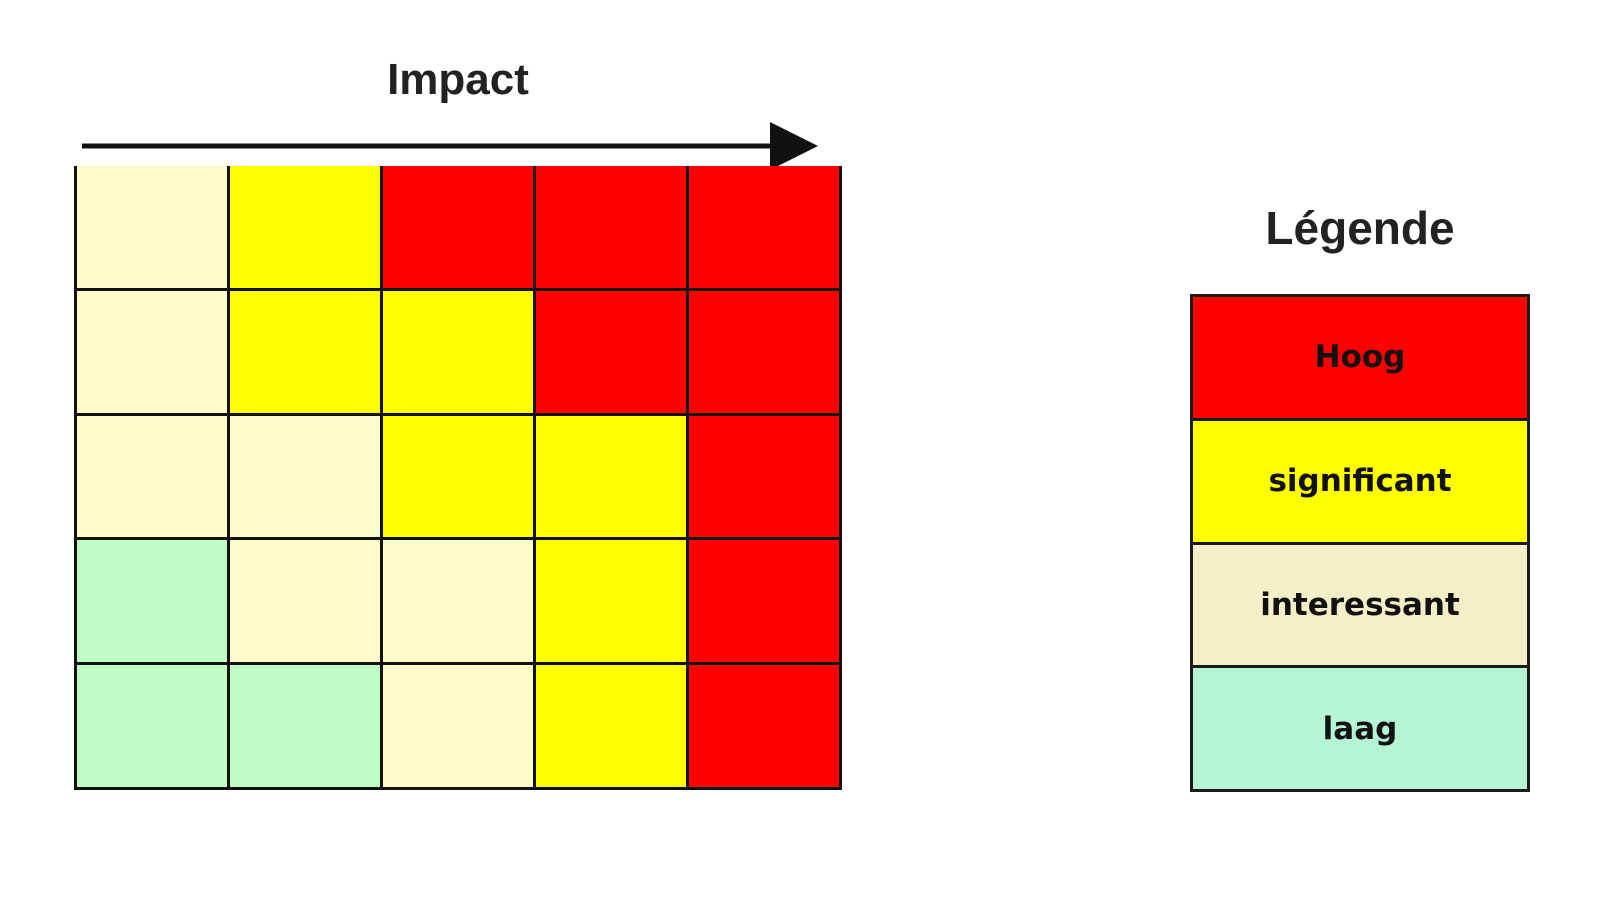  I want to click on legend-item-interessant: interessant, so click(1360, 605).